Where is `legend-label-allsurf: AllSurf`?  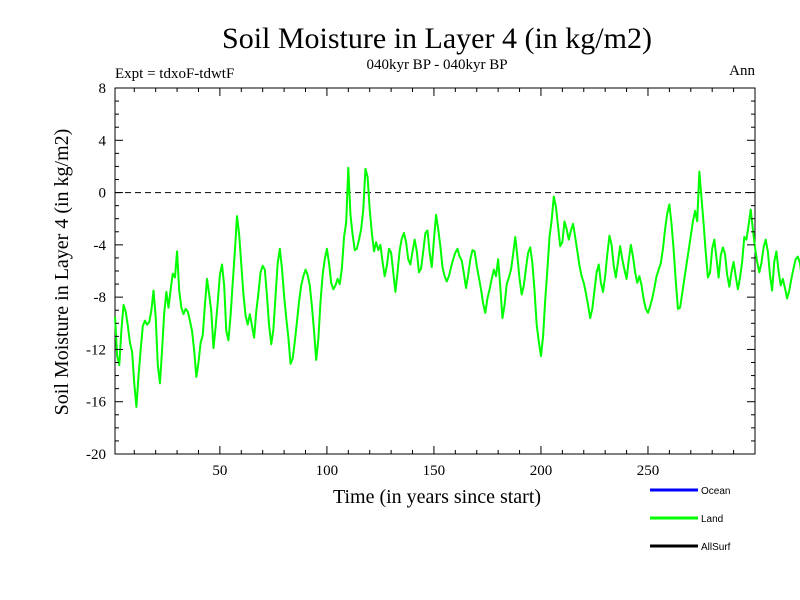
legend-label-allsurf: AllSurf is located at coordinates (716, 547).